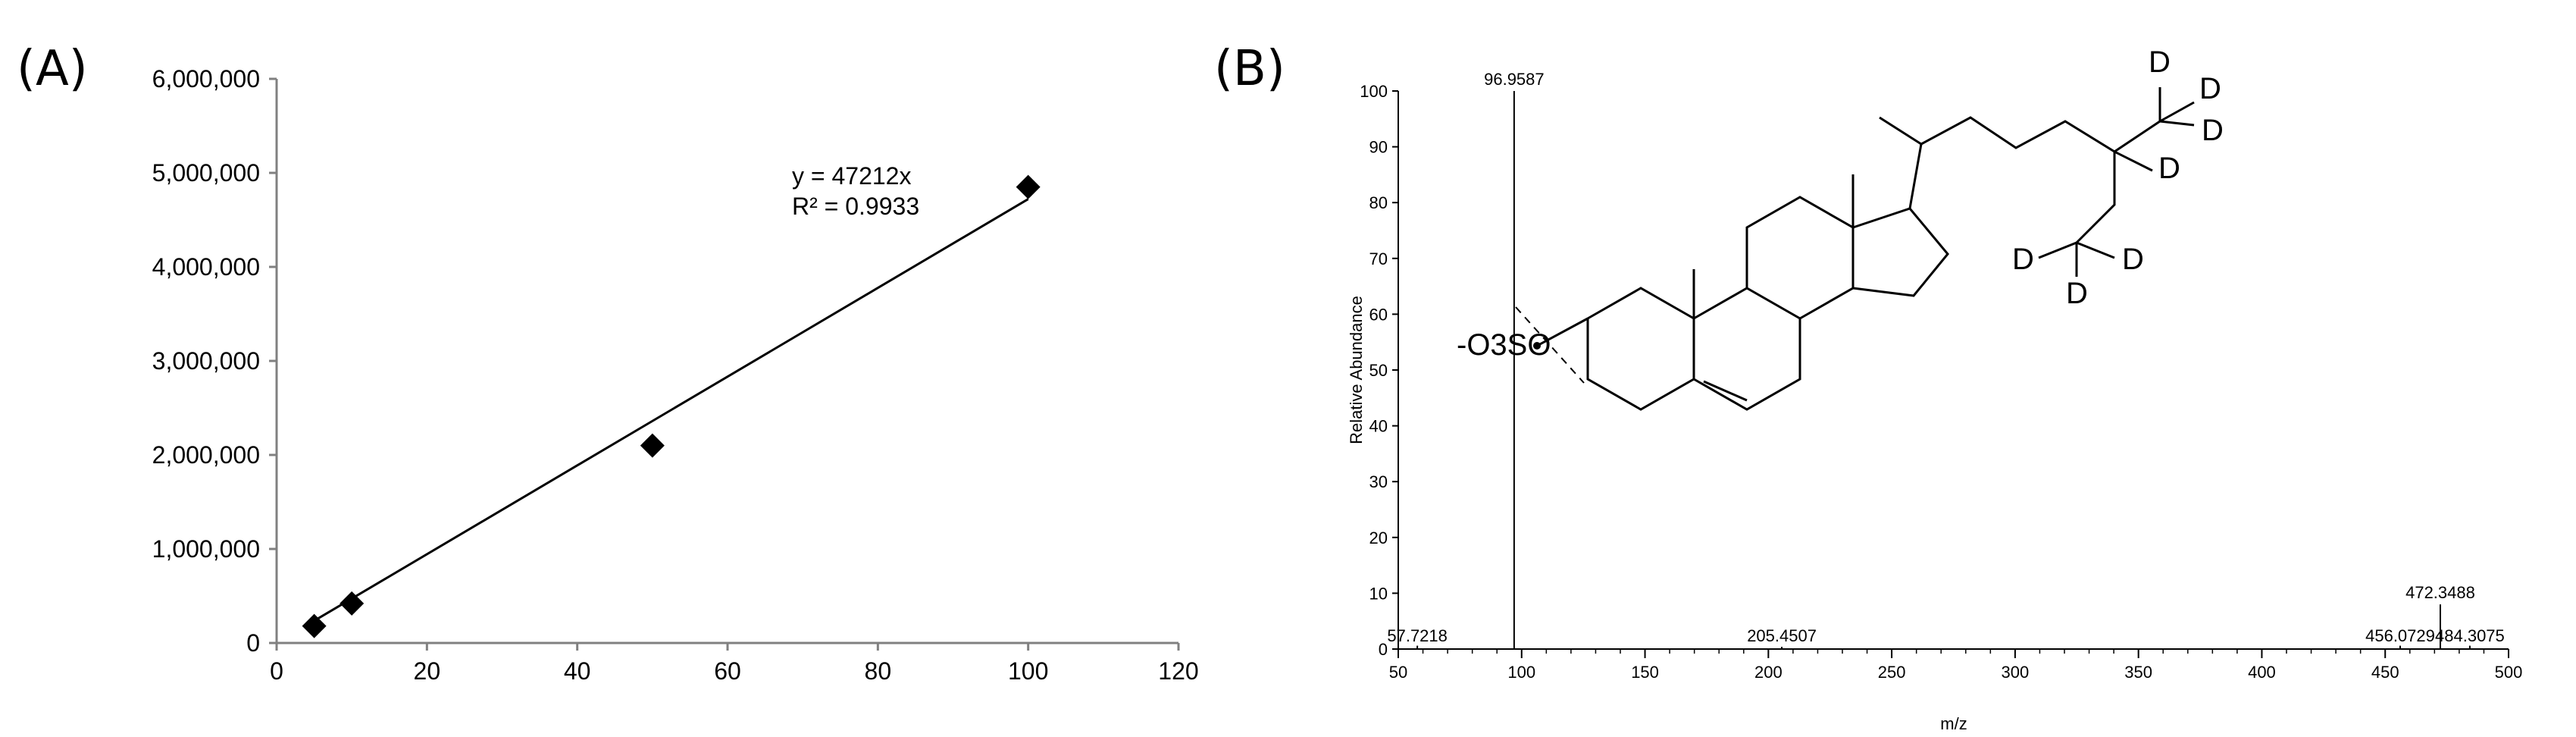 Image resolution: width=2576 pixels, height=737 pixels. What do you see at coordinates (206, 361) in the screenshot?
I see `y-tick-label: 3,000,000` at bounding box center [206, 361].